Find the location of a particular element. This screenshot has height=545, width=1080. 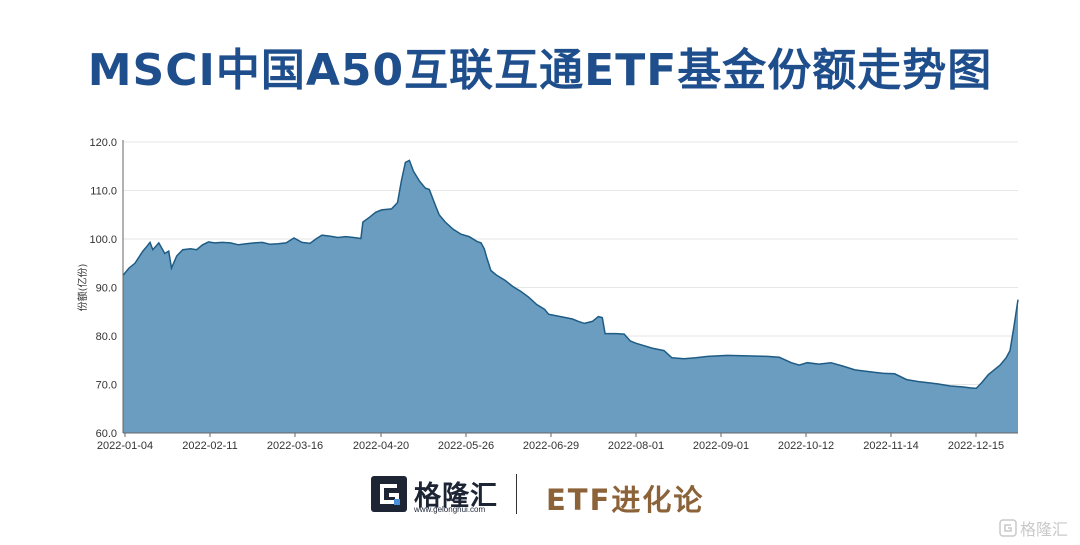

y-tick-label: 100.0 is located at coordinates (103, 240).